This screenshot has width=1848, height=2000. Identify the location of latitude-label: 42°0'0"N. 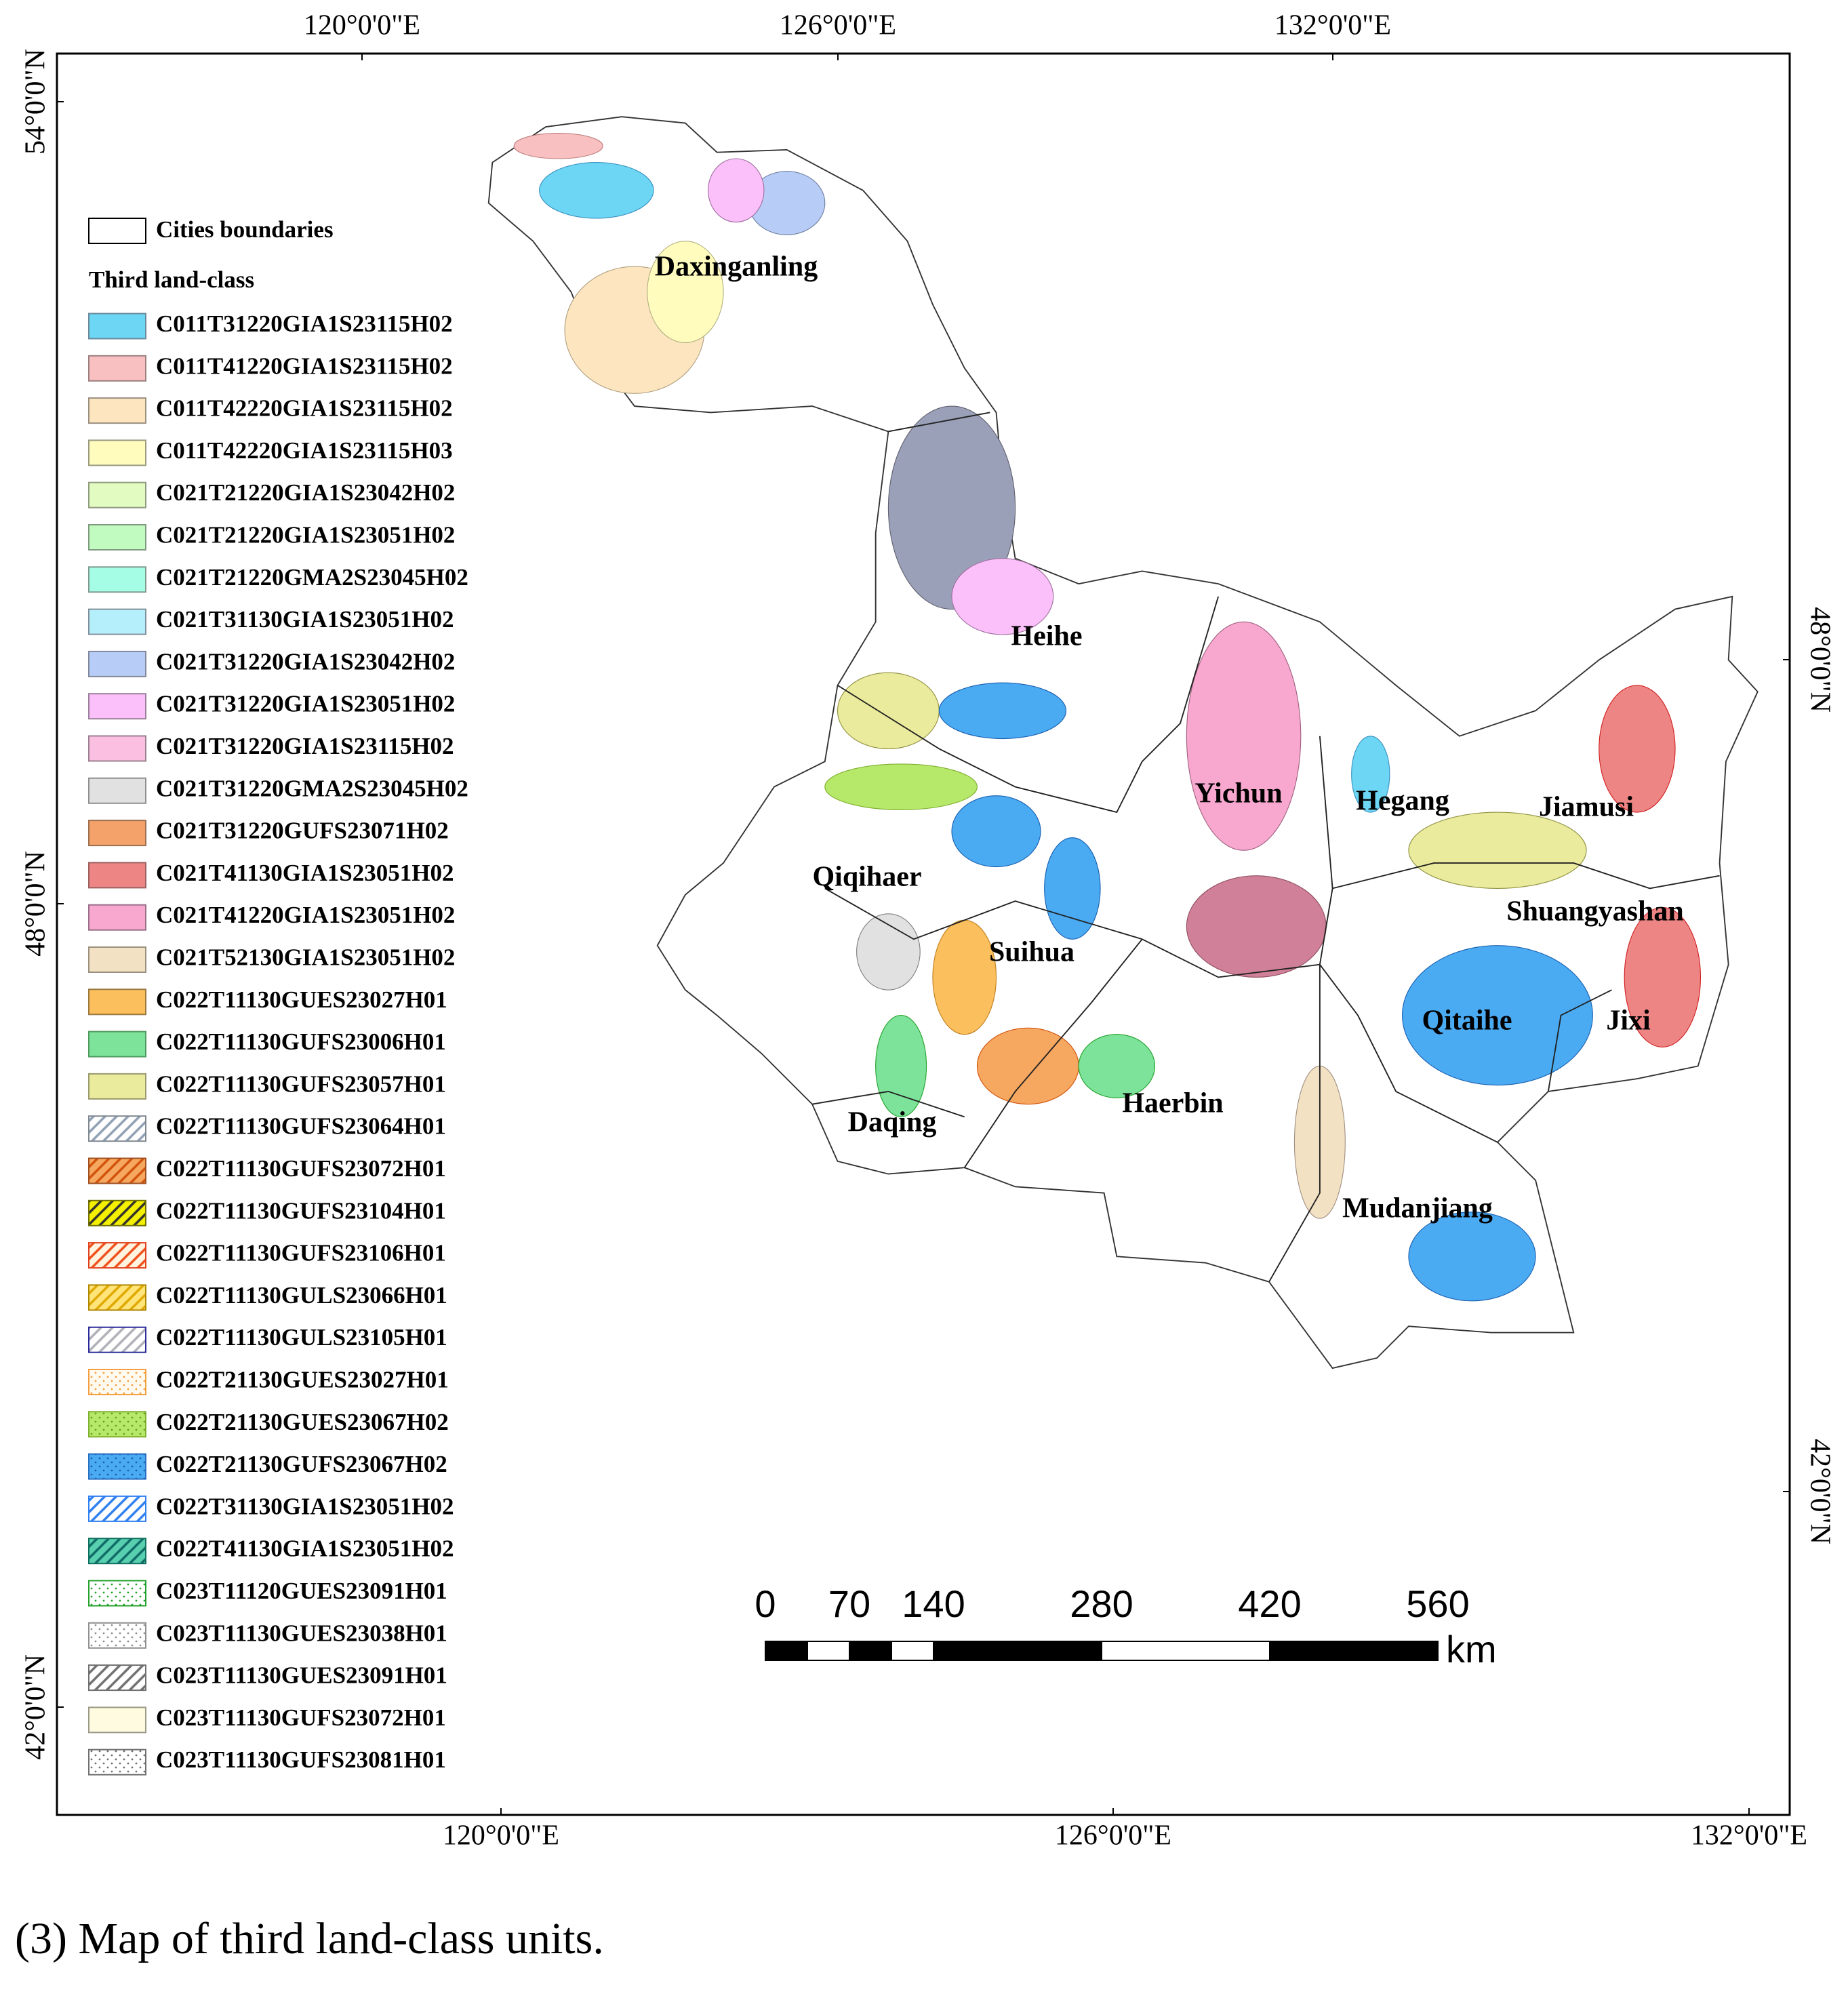
(1820, 1491).